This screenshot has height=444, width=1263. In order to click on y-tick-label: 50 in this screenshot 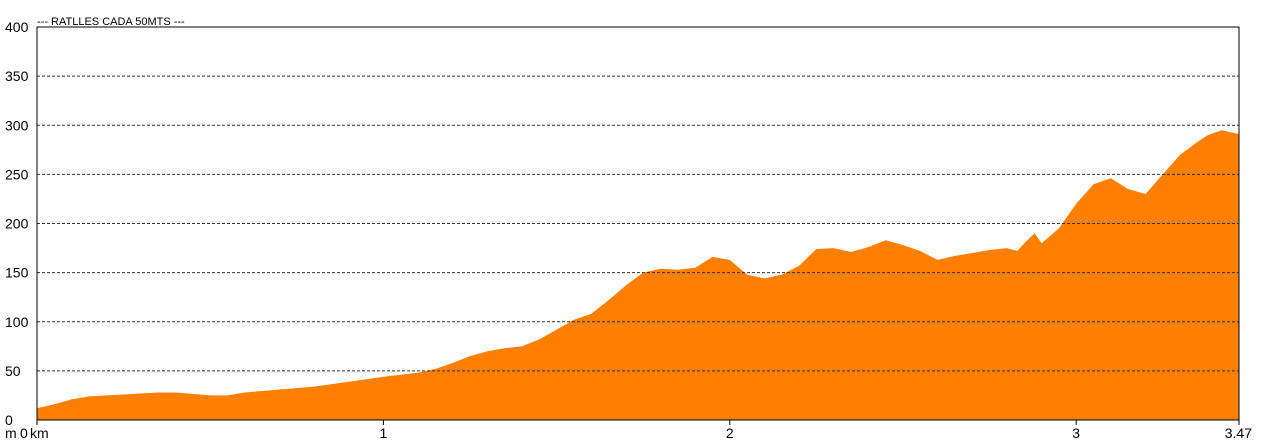, I will do `click(13, 371)`.